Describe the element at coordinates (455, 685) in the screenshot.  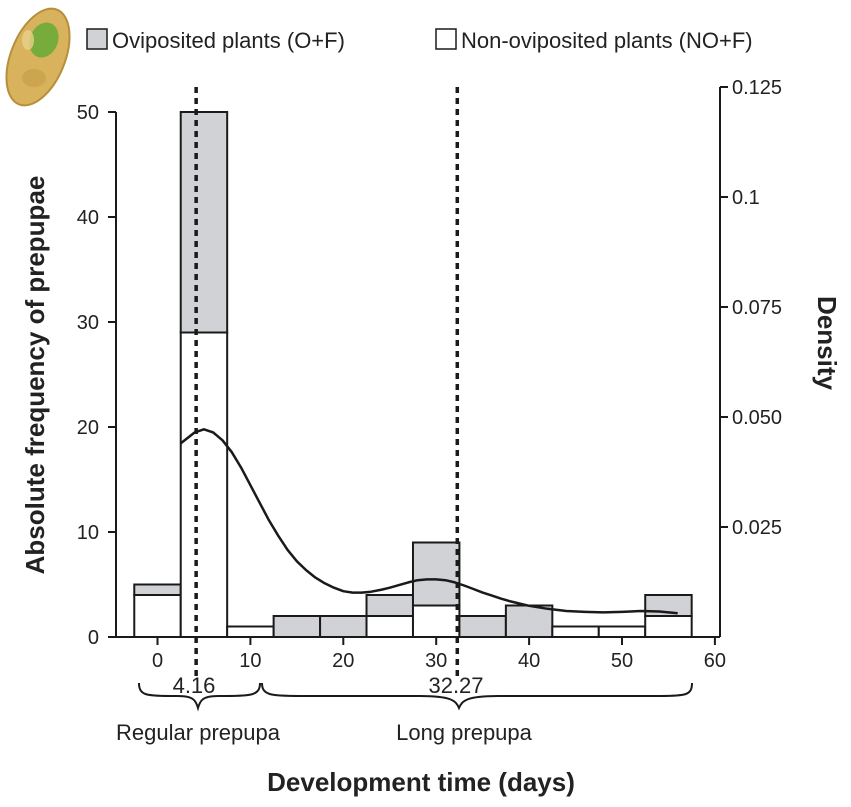
I see `long-mean-value: 32.27` at that location.